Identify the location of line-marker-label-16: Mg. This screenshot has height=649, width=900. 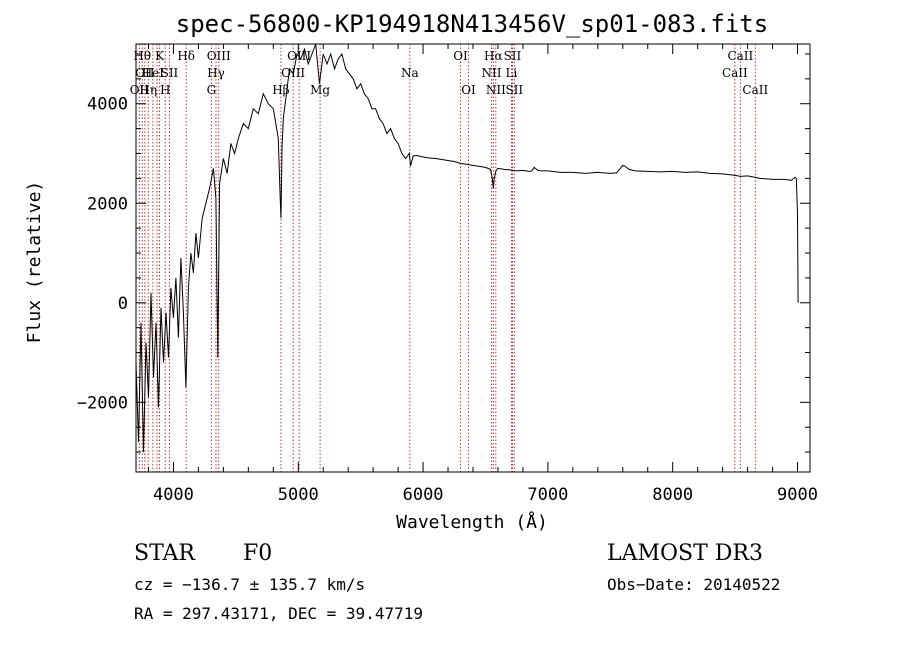
(320, 90).